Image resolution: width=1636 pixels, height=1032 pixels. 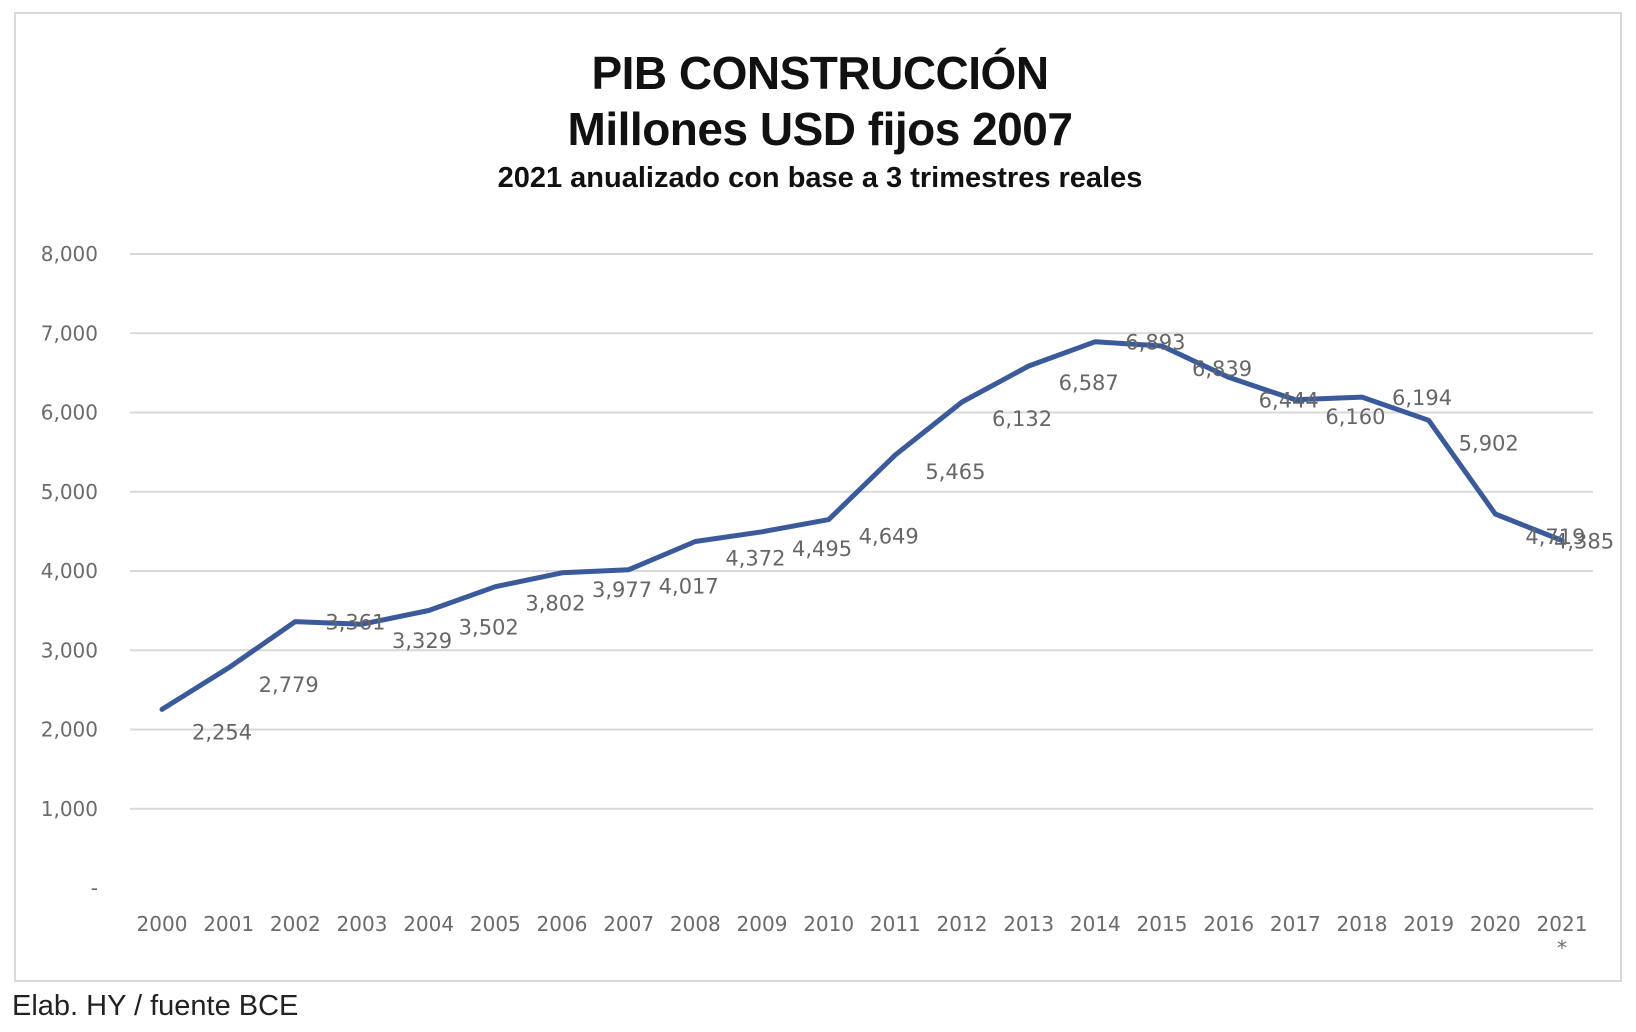 What do you see at coordinates (828, 924) in the screenshot?
I see `x-tick-label: 2010` at bounding box center [828, 924].